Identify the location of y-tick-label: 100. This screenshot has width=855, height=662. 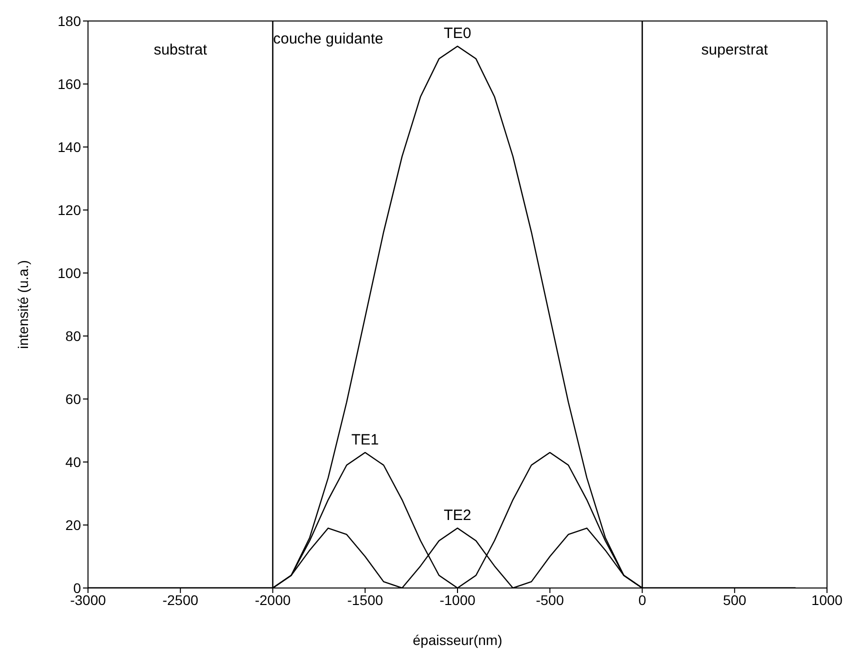
(70, 272).